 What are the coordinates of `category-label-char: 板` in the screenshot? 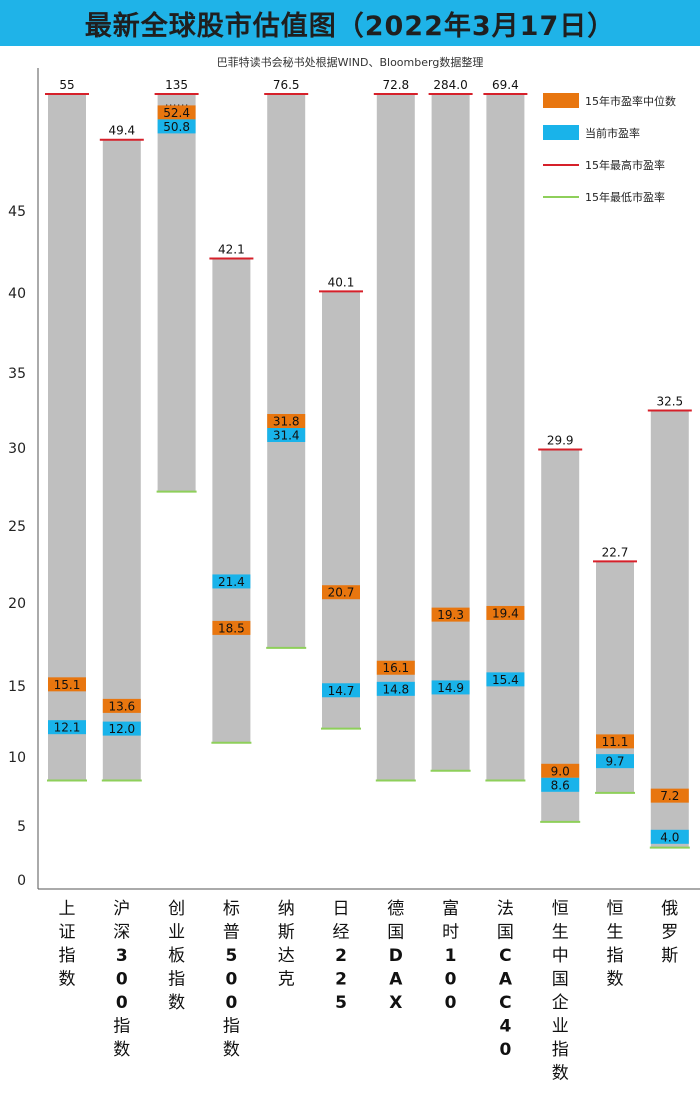 It's located at (176, 956).